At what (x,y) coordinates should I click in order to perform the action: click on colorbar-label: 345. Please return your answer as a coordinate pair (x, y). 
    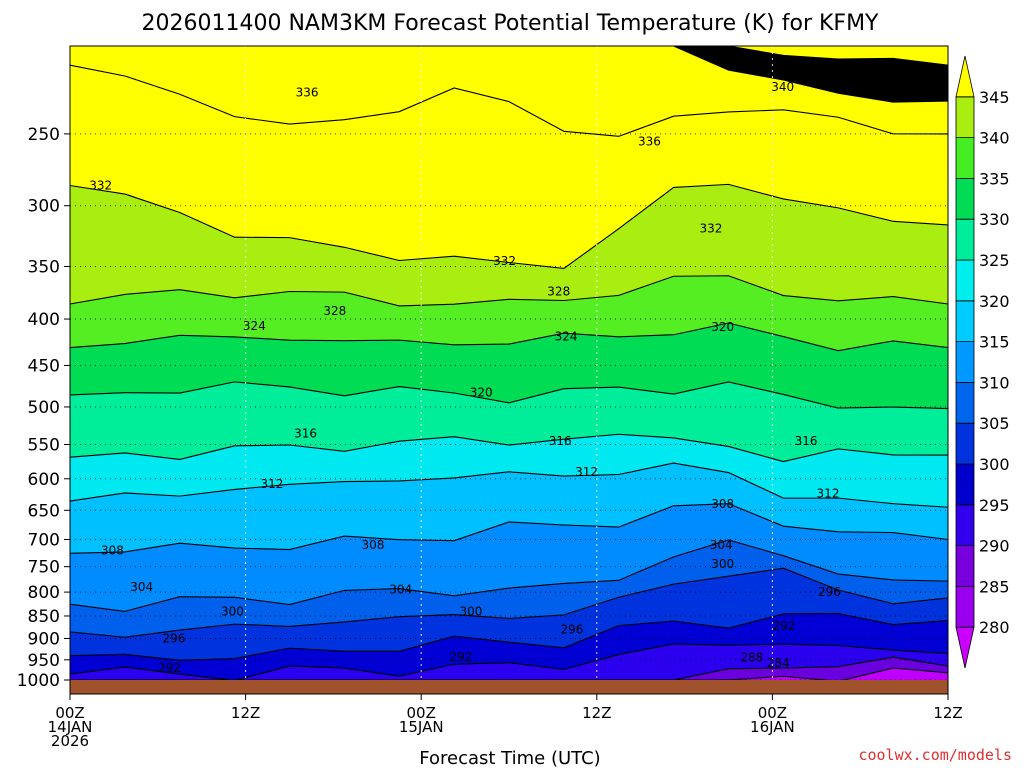
    Looking at the image, I should click on (994, 97).